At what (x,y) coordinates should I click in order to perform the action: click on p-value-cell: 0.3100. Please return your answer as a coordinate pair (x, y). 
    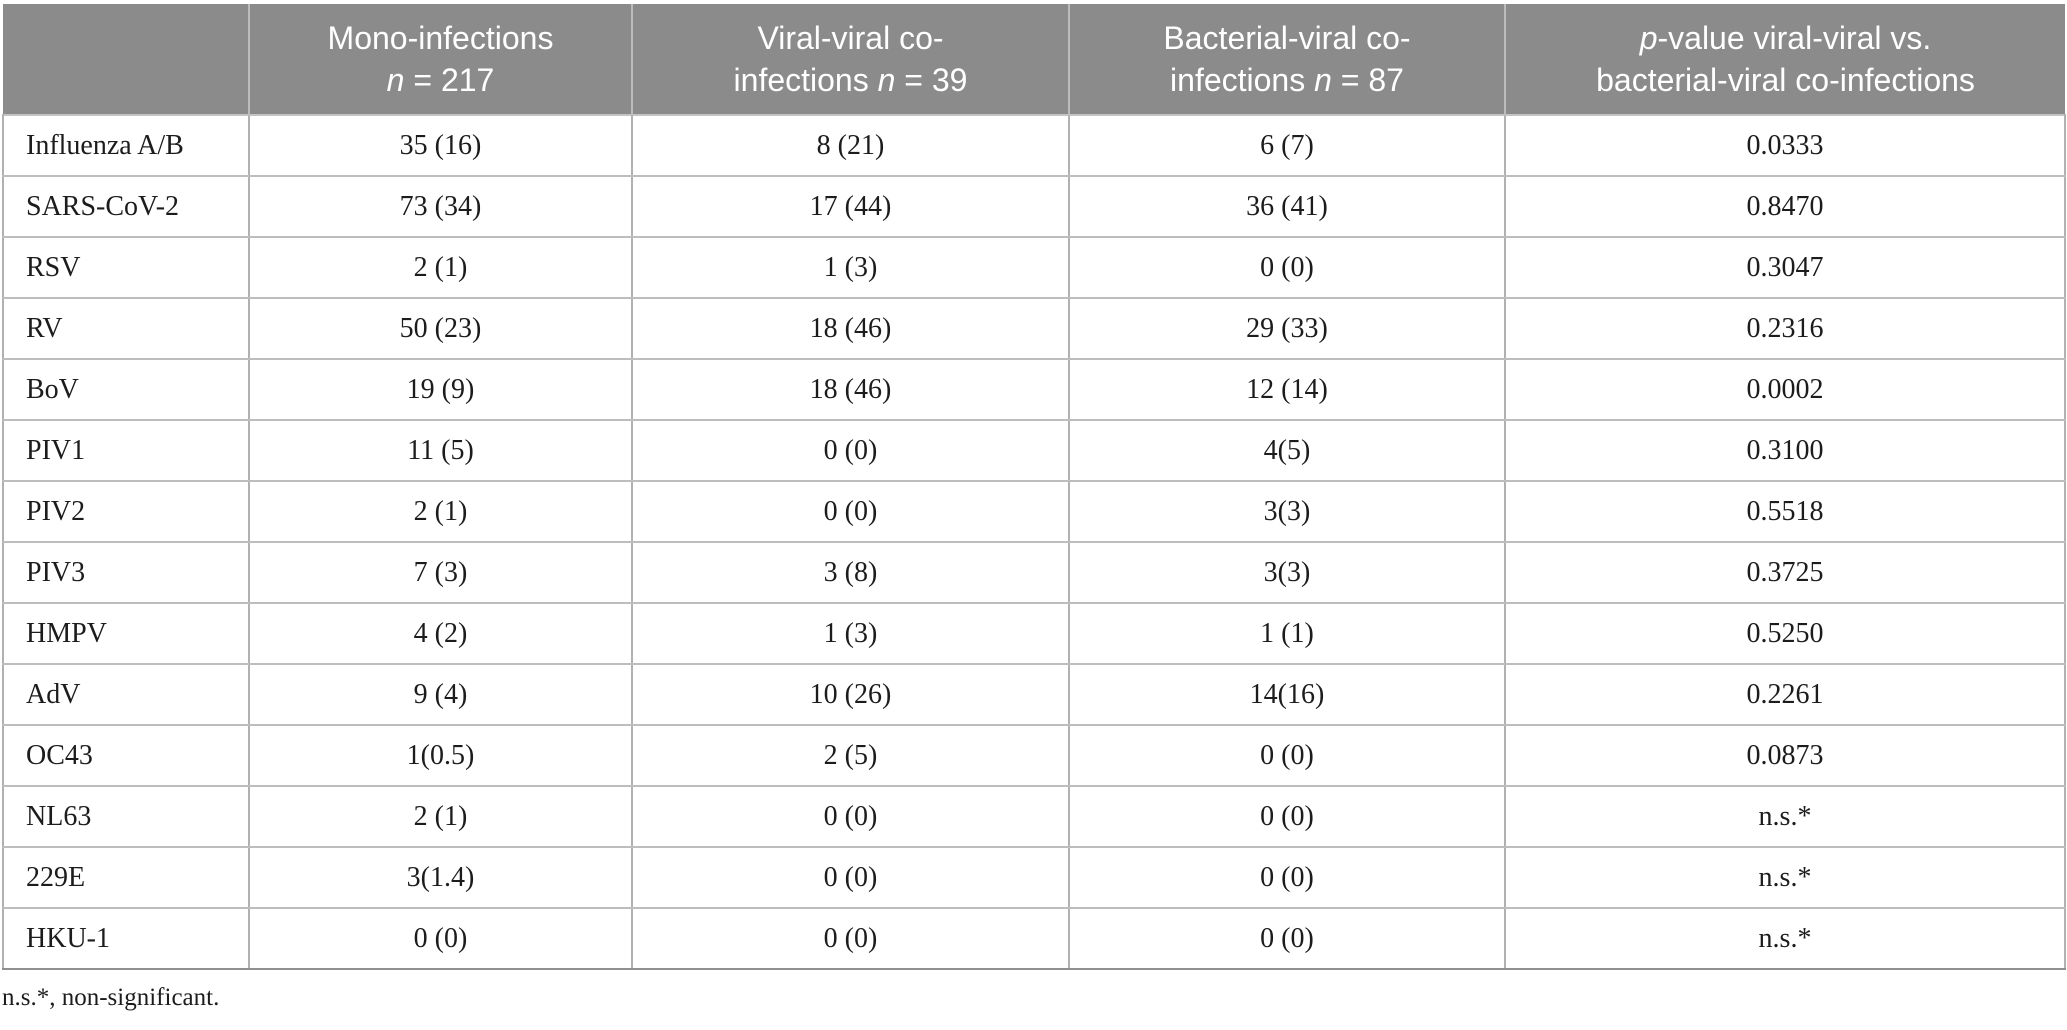
    Looking at the image, I should click on (1785, 450).